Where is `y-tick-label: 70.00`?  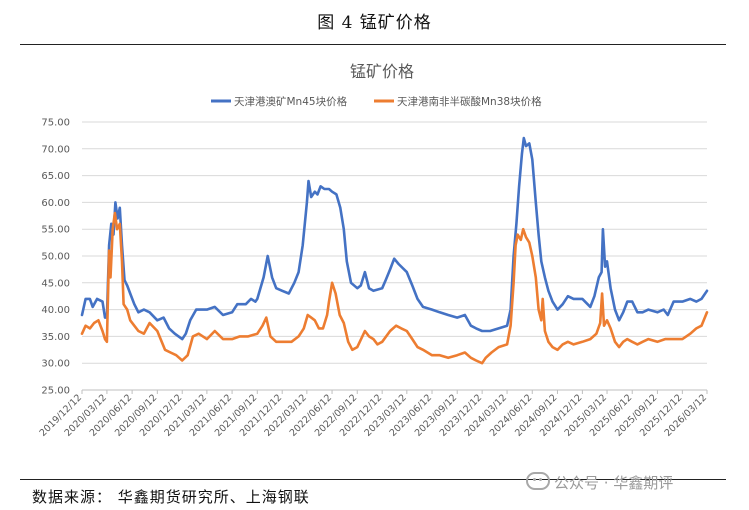
y-tick-label: 70.00 is located at coordinates (55, 149).